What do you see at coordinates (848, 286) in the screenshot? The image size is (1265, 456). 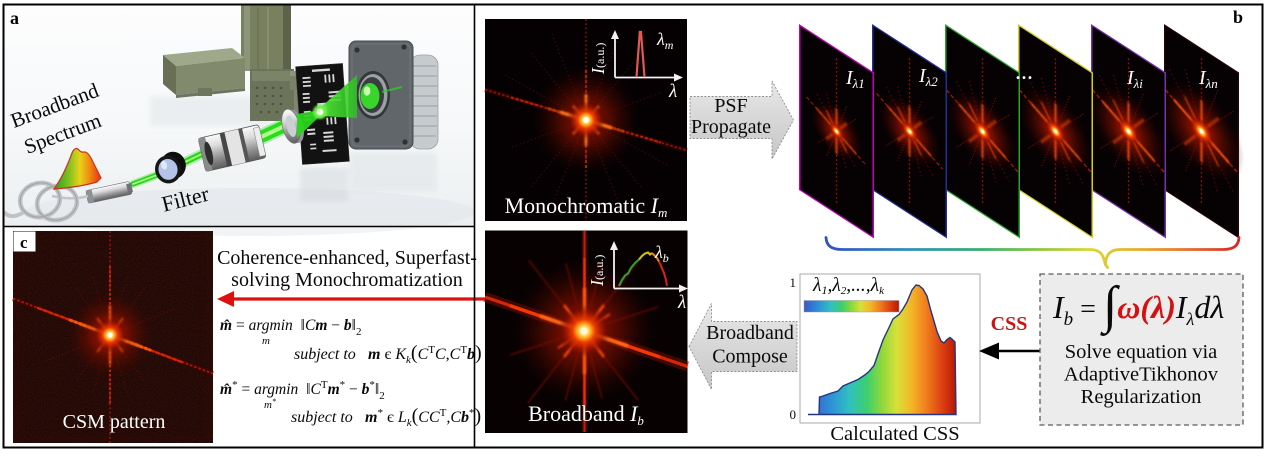 I see `svg-text: λ1,λ2,...,λk` at bounding box center [848, 286].